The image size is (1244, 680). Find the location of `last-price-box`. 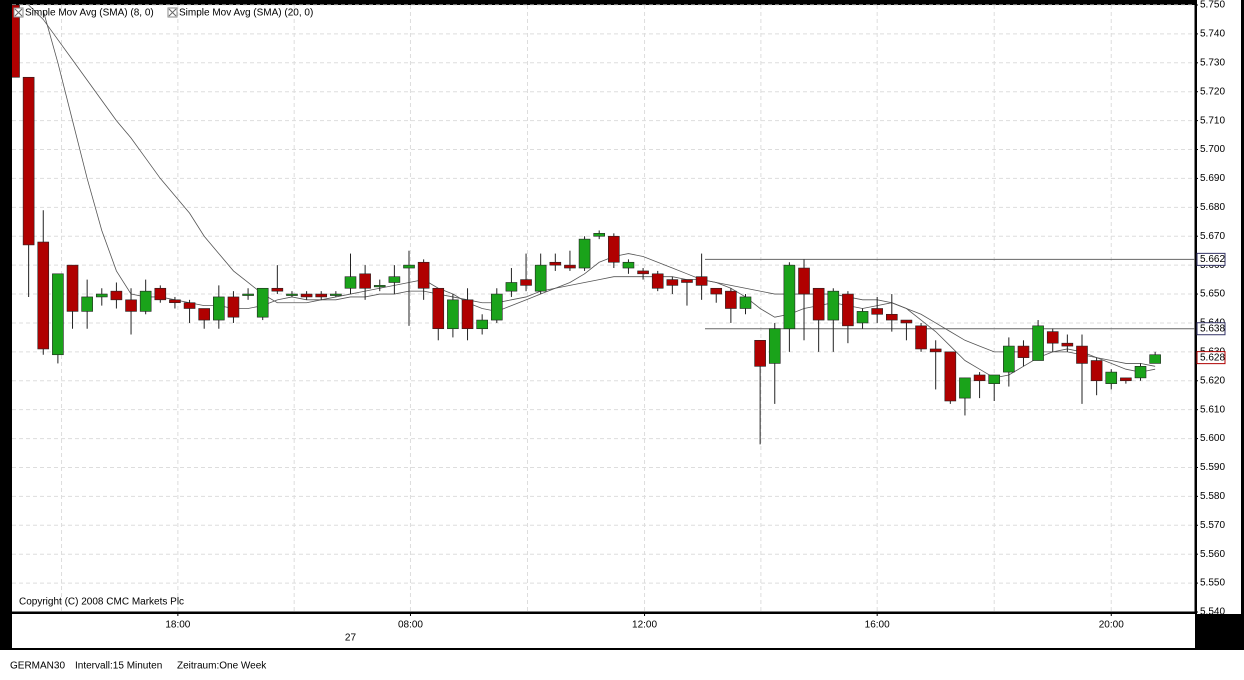

last-price-box is located at coordinates (1211, 358).